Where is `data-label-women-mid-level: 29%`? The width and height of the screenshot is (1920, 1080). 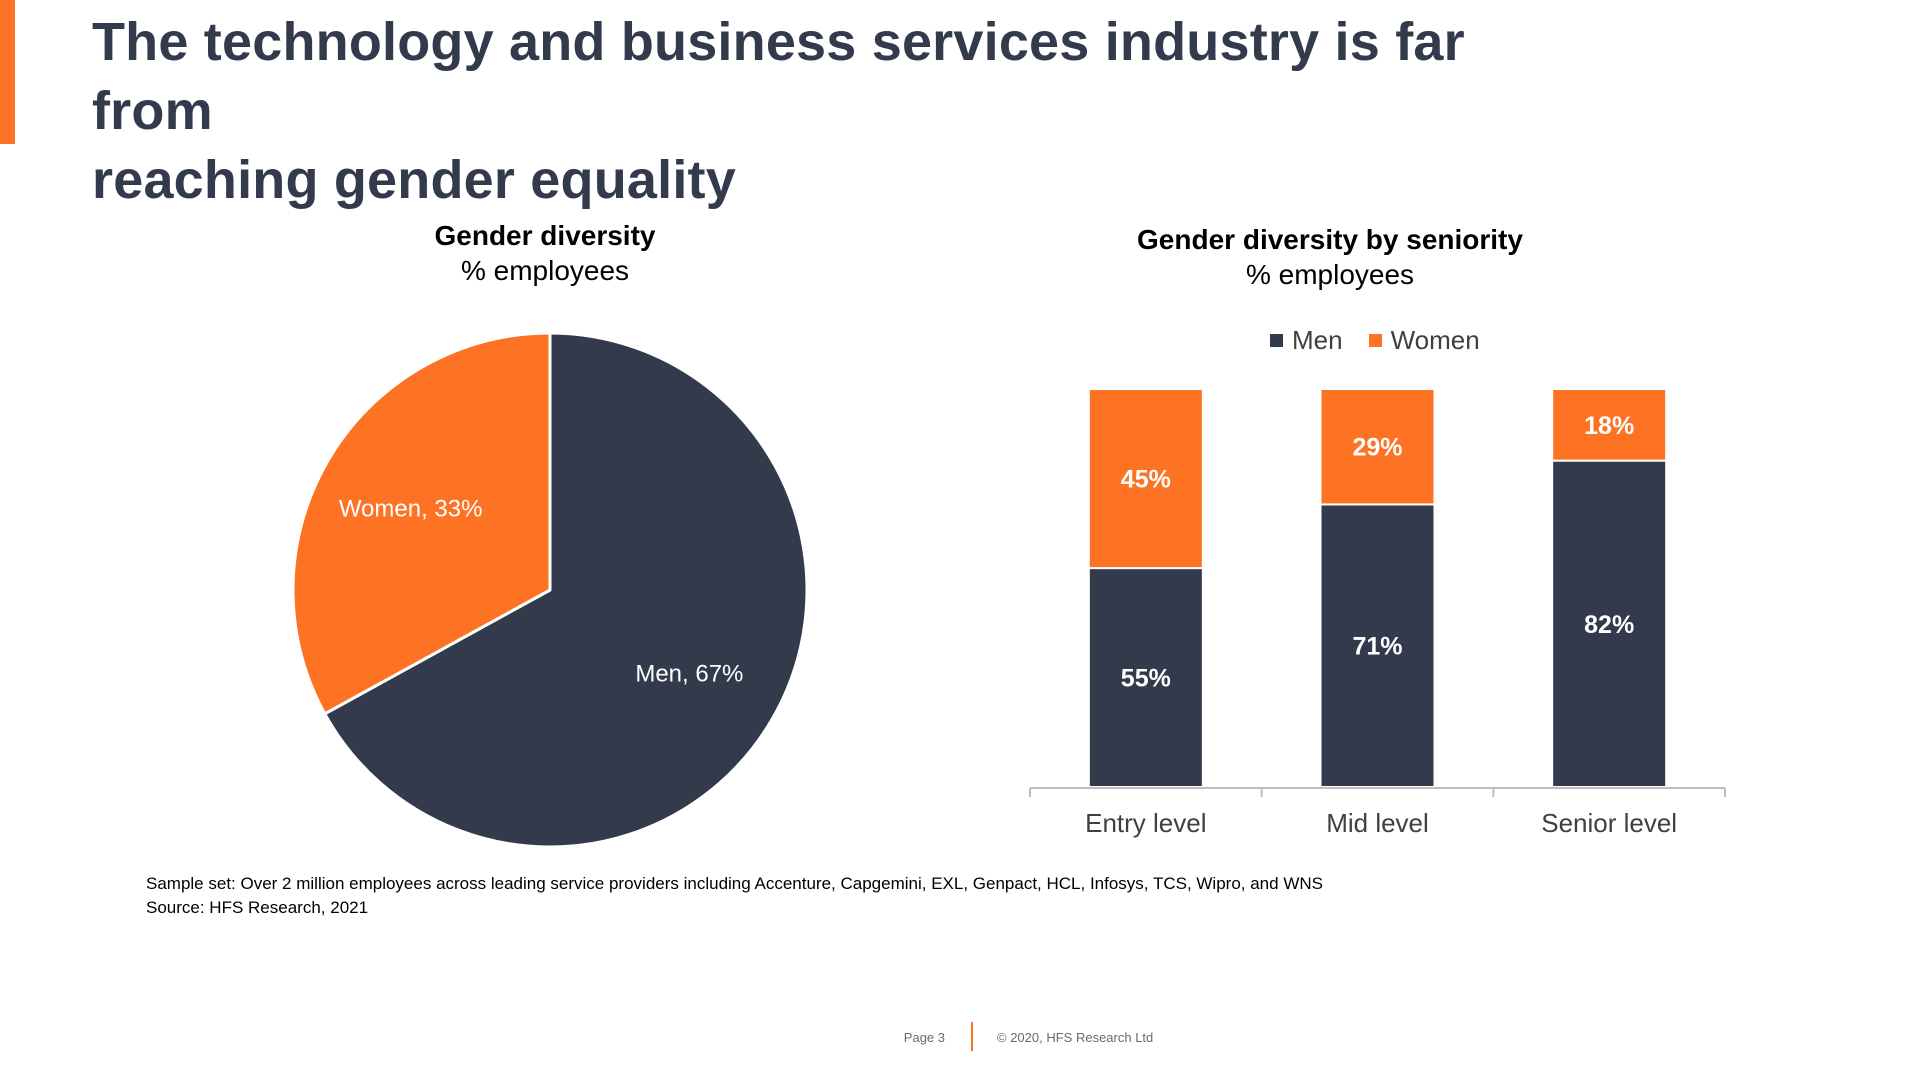 data-label-women-mid-level: 29% is located at coordinates (1377, 448).